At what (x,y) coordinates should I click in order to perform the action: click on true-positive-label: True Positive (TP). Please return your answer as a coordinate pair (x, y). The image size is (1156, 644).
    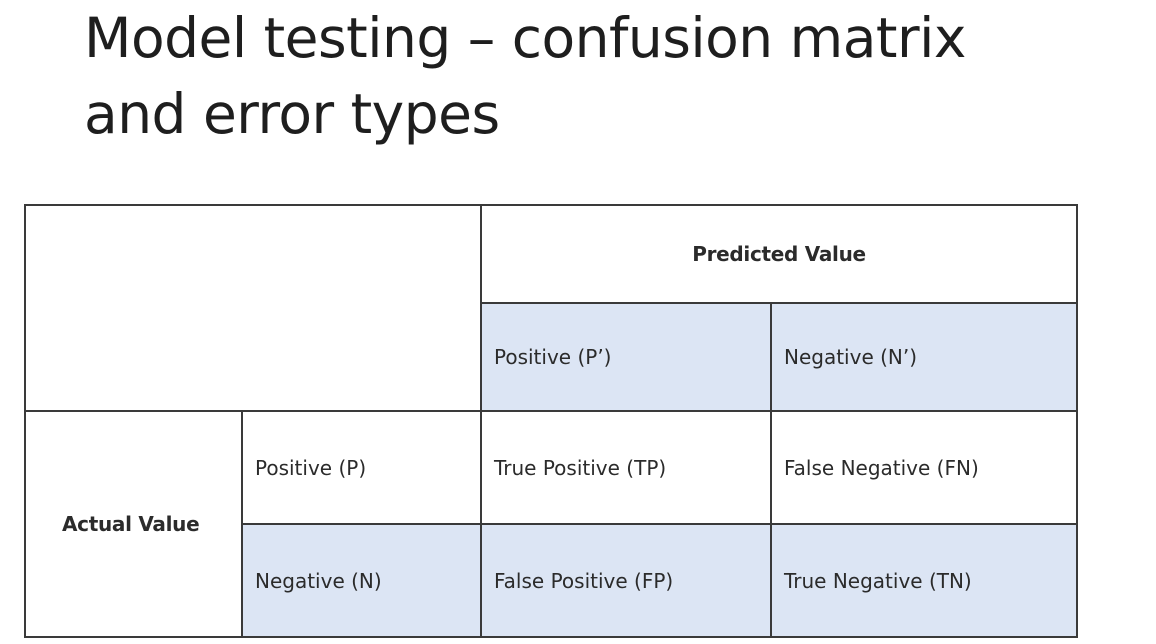
    Looking at the image, I should click on (580, 467).